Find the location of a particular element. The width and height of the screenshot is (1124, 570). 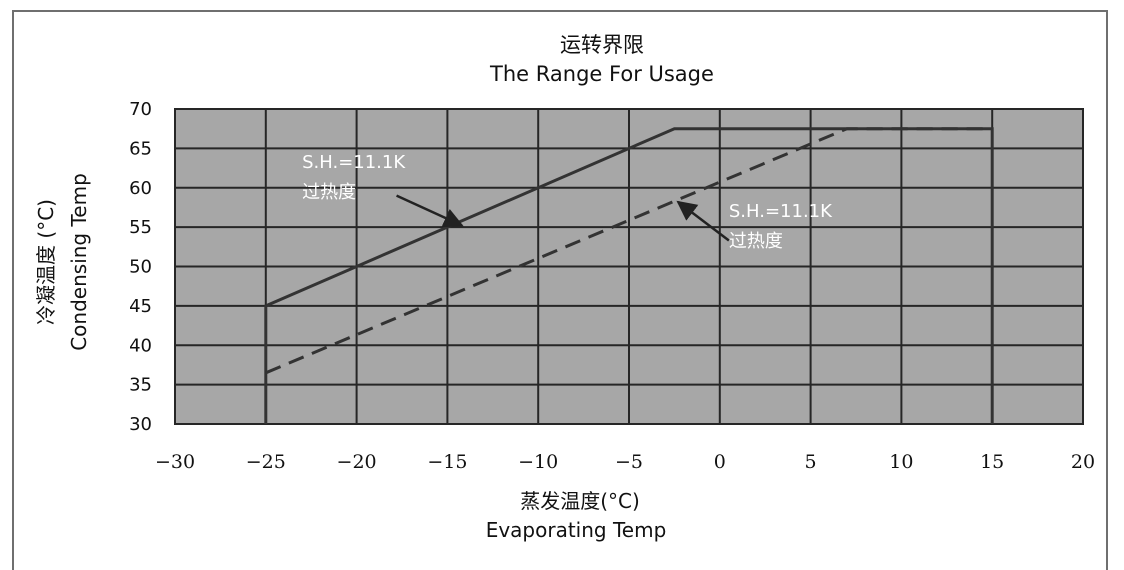

y-tick-label: 55 is located at coordinates (140, 227).